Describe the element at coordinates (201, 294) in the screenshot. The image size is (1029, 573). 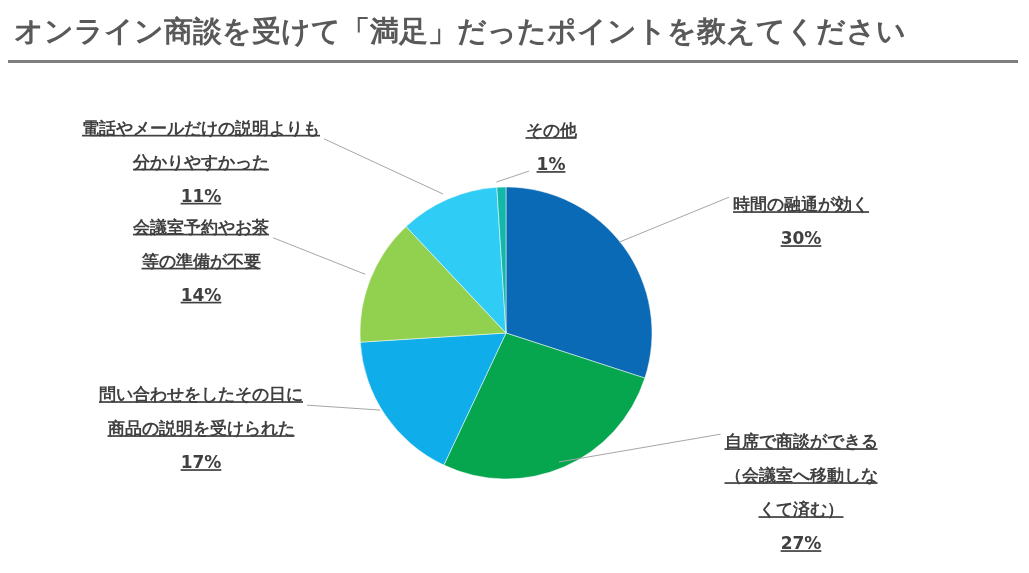
I see `data-label: 14%` at that location.